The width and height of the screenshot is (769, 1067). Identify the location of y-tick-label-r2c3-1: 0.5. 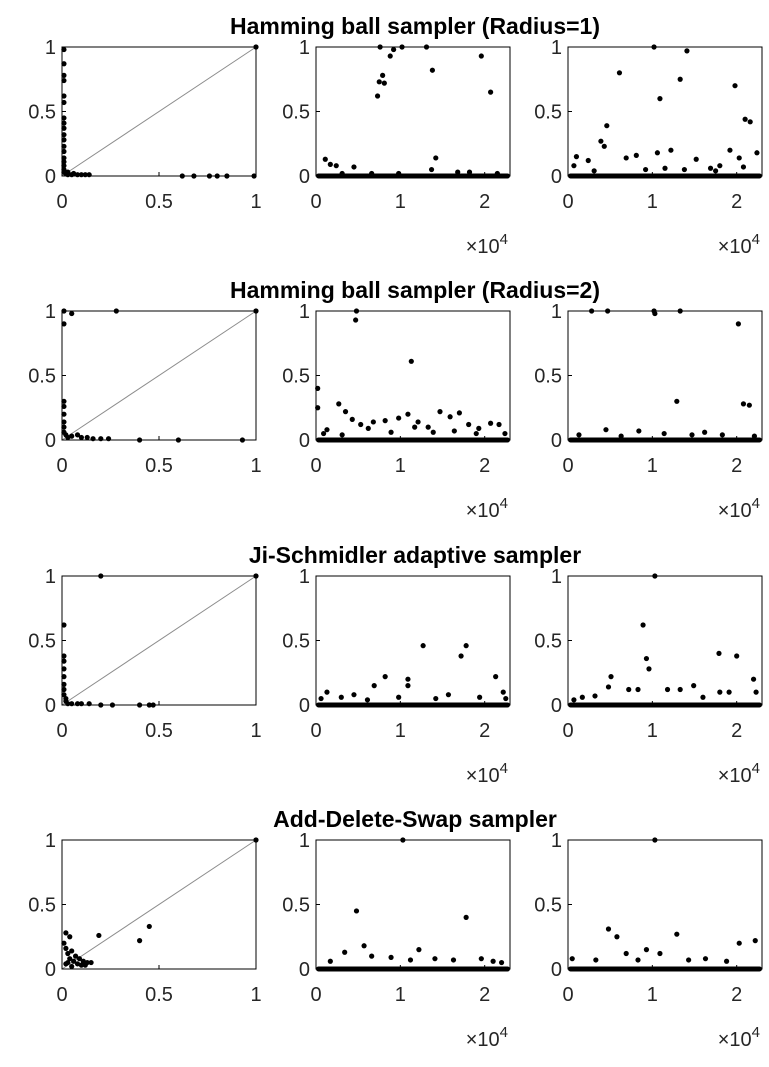
(548, 377).